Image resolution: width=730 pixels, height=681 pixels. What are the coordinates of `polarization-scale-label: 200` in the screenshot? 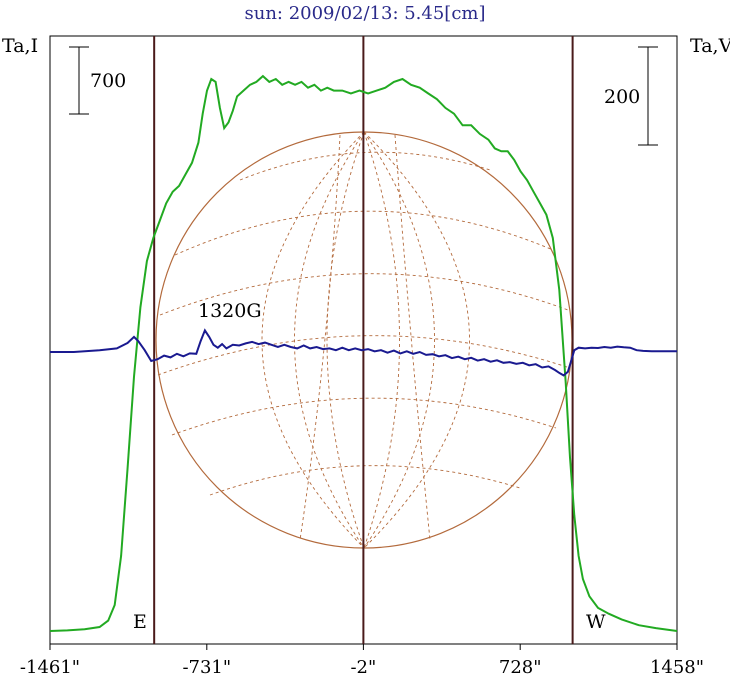 It's located at (622, 97).